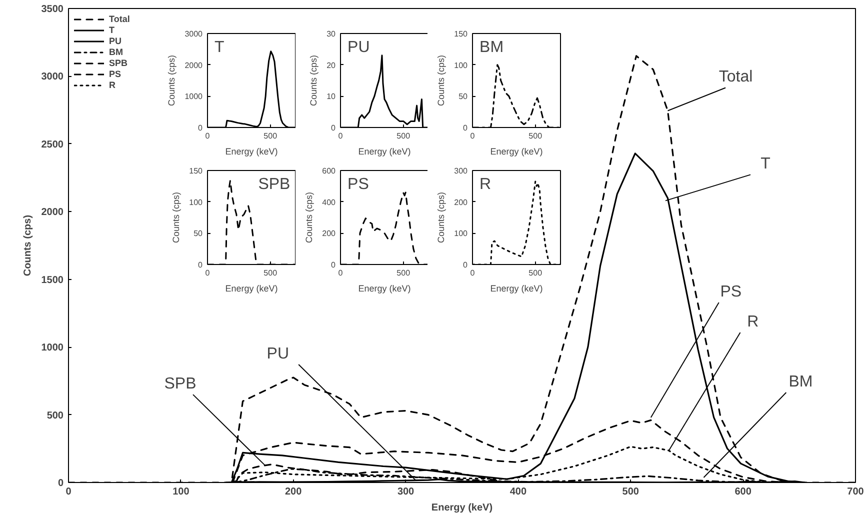 The width and height of the screenshot is (868, 521). Describe the element at coordinates (219, 47) in the screenshot. I see `chart-title: T` at that location.